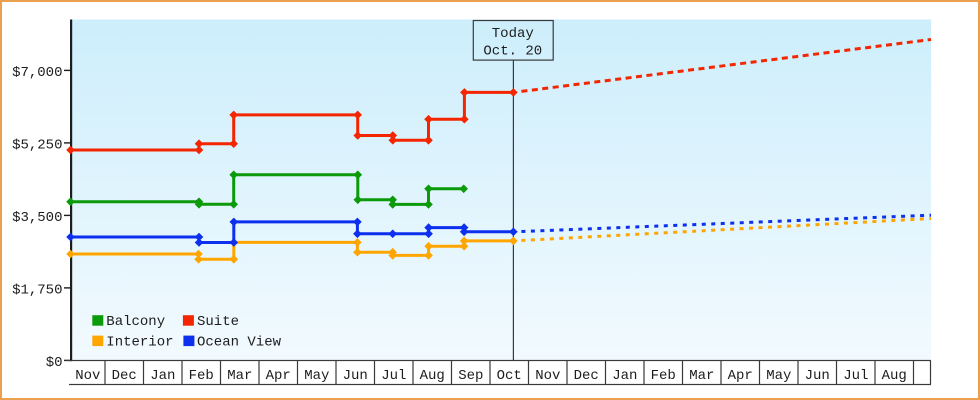 The image size is (980, 400). I want to click on svg-text: Oct, so click(509, 376).